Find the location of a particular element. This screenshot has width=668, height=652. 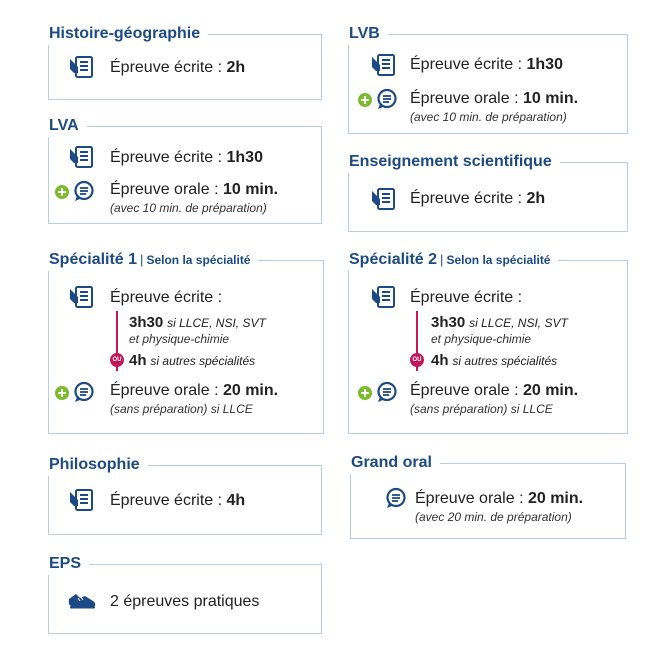

card-title: Spécialité 2 | Selon la spécialité is located at coordinates (451, 260).